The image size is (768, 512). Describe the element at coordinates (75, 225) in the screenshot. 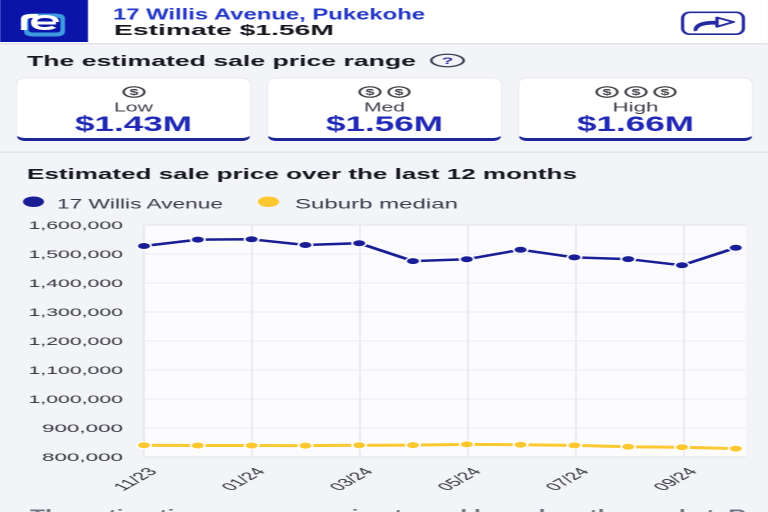

I see `svg-text: 1,600,000` at that location.